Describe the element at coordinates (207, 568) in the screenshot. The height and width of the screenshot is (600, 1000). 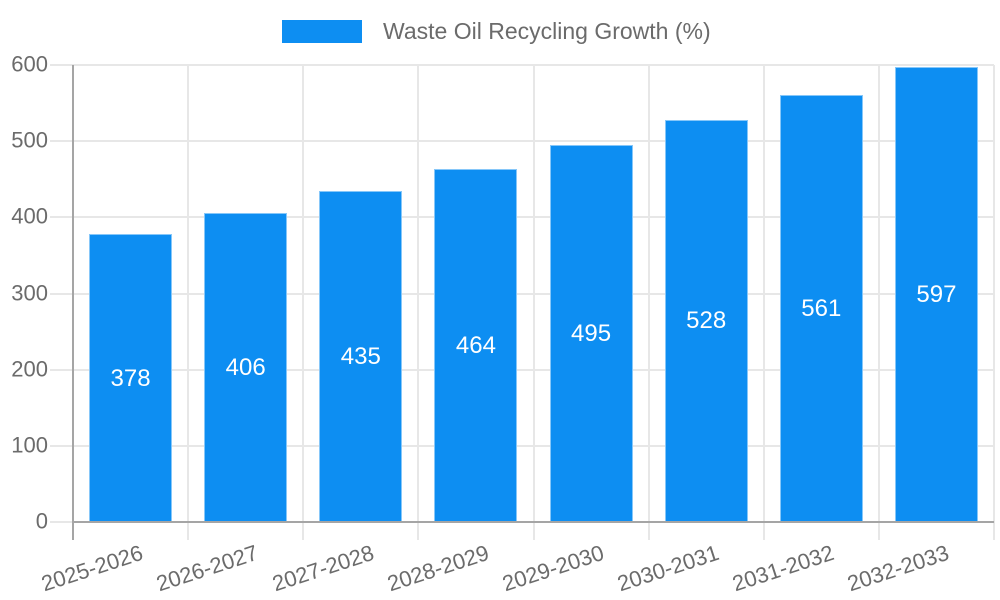
I see `x-tick-label: 2026-2027` at that location.